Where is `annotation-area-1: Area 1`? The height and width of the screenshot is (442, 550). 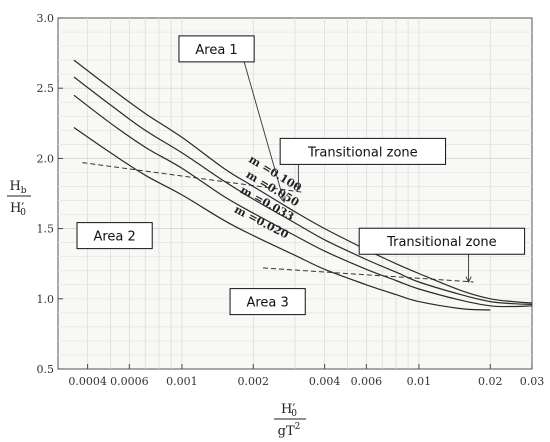 annotation-area-1: Area 1 is located at coordinates (231, 118).